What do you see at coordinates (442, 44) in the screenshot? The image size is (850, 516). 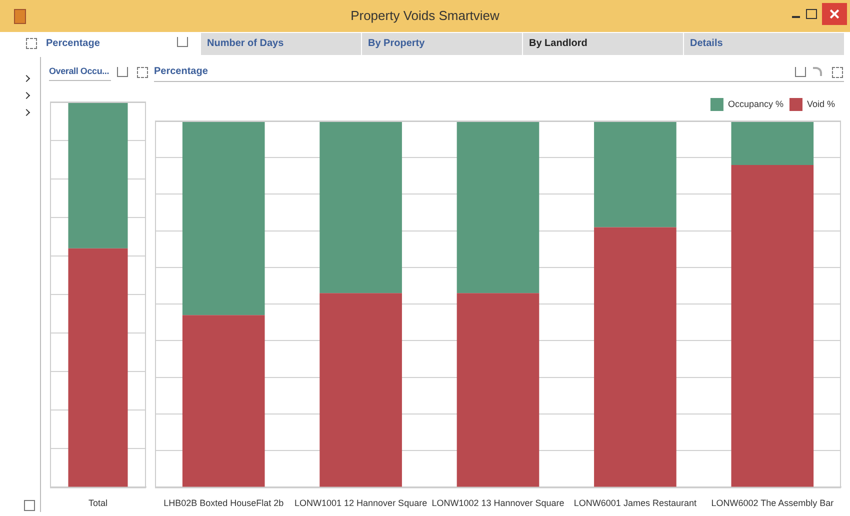 I see `text: By Property` at bounding box center [442, 44].